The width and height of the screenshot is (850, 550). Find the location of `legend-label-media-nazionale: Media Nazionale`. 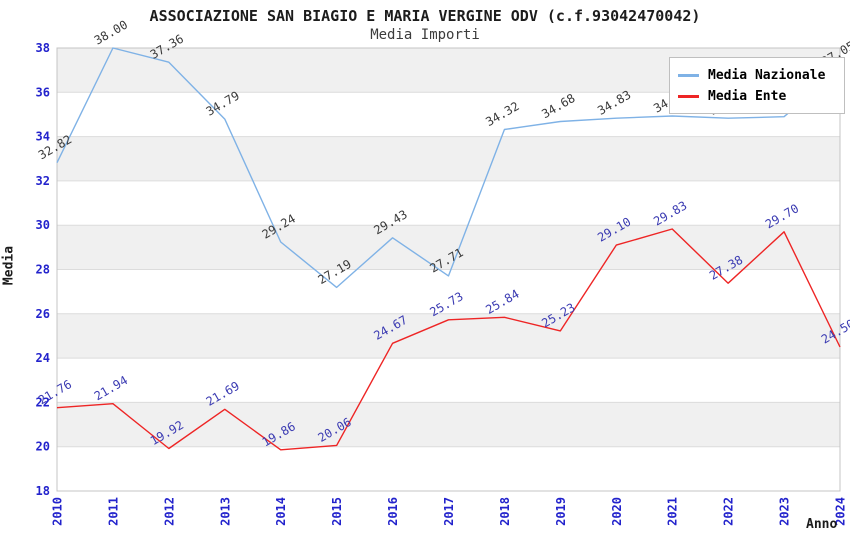

legend-label-media-nazionale: Media Nazionale is located at coordinates (767, 75).